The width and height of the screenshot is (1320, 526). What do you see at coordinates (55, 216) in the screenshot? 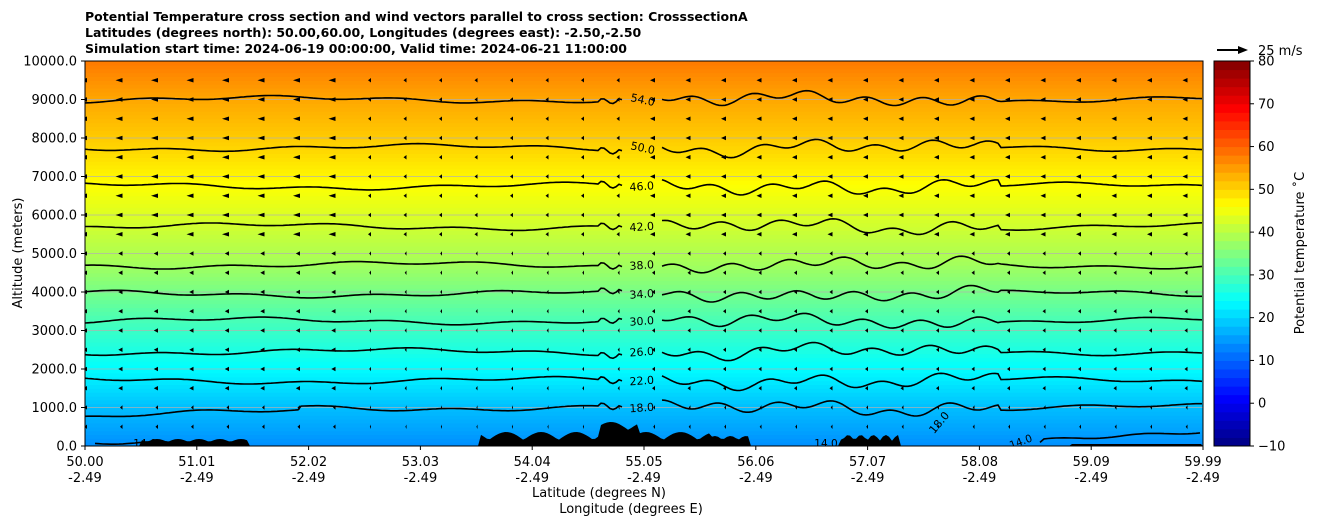
I see `y-tick-label: 6000.0` at bounding box center [55, 216].